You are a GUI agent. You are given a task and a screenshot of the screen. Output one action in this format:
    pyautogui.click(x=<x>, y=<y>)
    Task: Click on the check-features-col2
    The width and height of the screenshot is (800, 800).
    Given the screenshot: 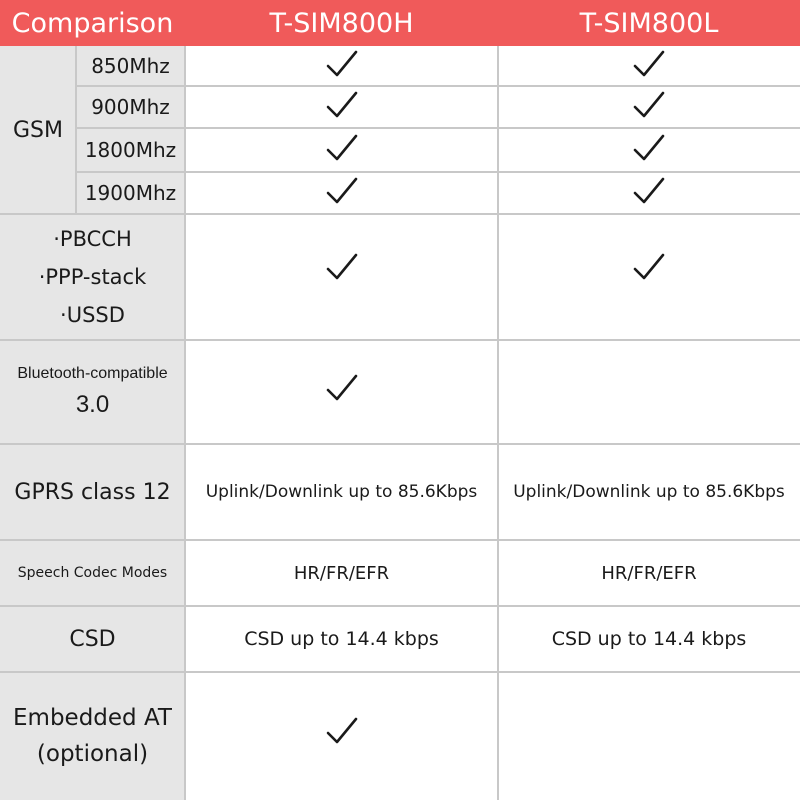 What is the action you would take?
    pyautogui.click(x=649, y=269)
    